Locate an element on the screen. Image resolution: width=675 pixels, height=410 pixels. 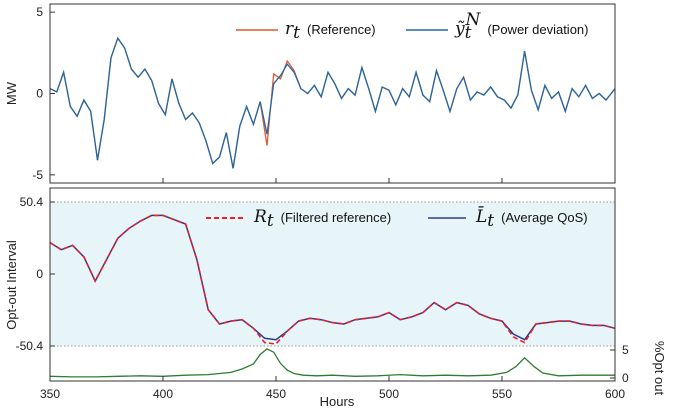
bottom-ytick-label: 0 is located at coordinates (39, 274).